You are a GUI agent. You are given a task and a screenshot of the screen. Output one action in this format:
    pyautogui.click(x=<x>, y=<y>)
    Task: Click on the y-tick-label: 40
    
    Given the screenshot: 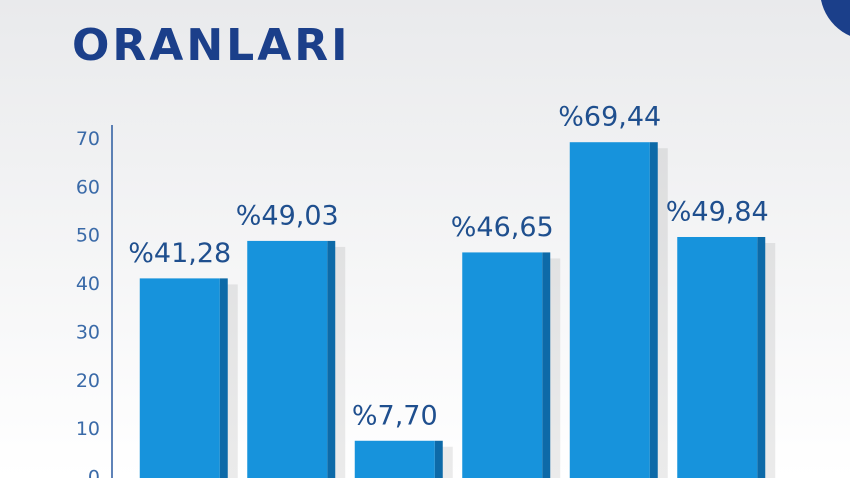 What is the action you would take?
    pyautogui.click(x=88, y=284)
    